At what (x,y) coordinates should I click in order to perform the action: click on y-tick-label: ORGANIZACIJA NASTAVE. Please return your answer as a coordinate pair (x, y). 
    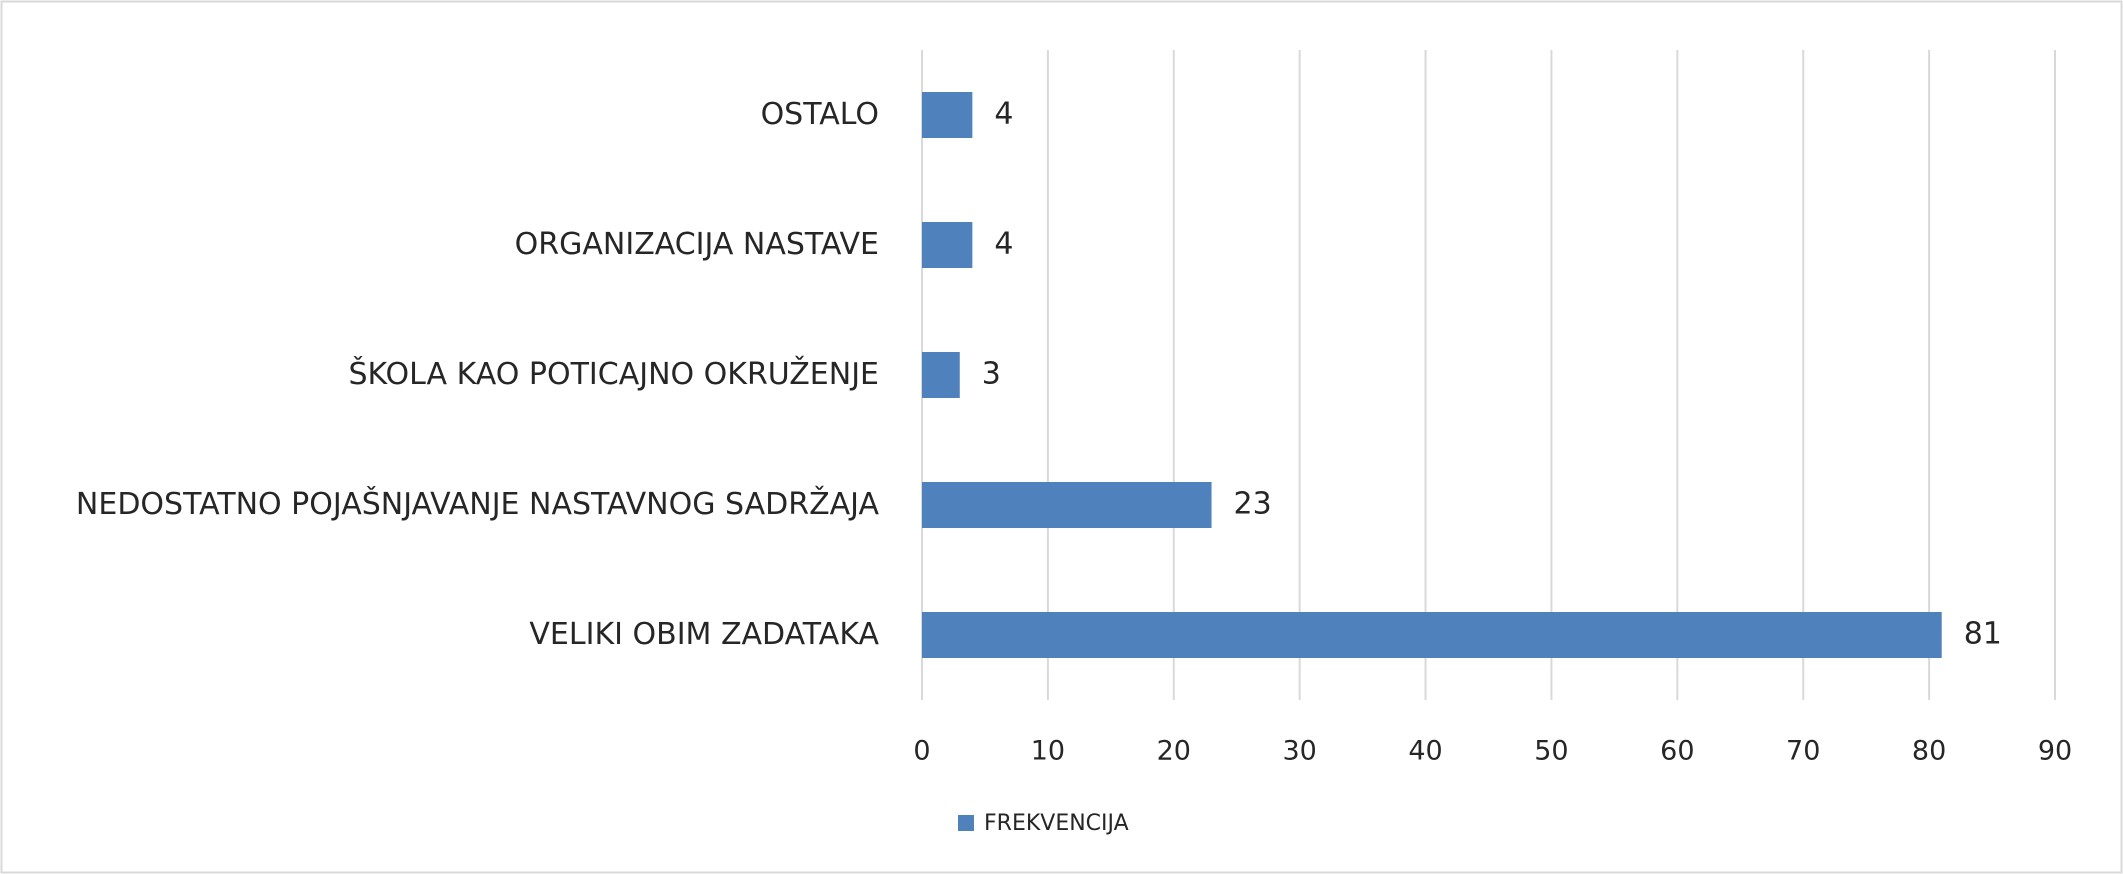
    Looking at the image, I should click on (696, 244).